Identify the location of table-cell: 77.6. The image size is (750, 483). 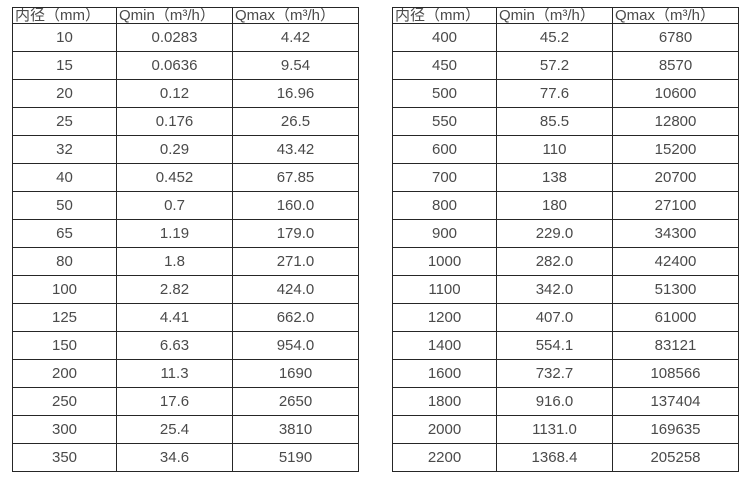
(554, 93).